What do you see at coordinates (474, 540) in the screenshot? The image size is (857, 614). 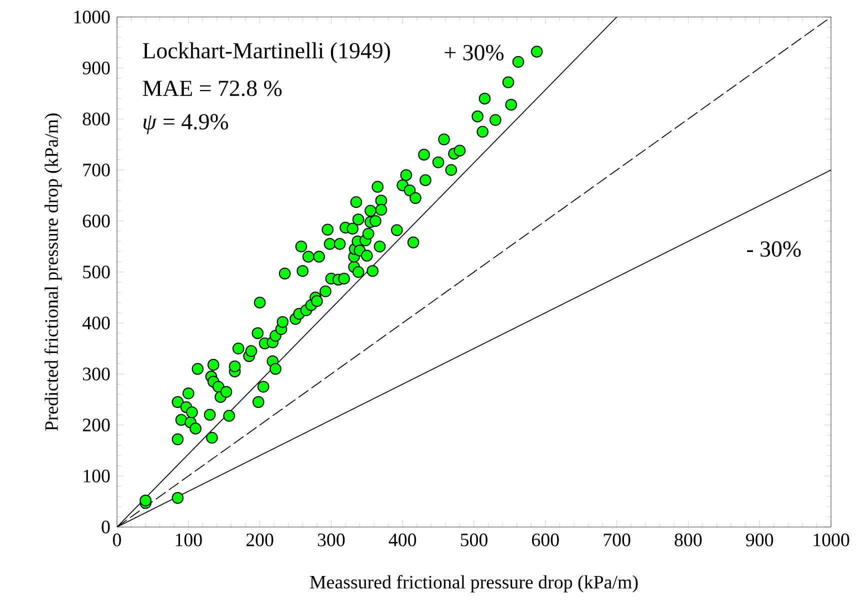 I see `x-tick-label: 500` at bounding box center [474, 540].